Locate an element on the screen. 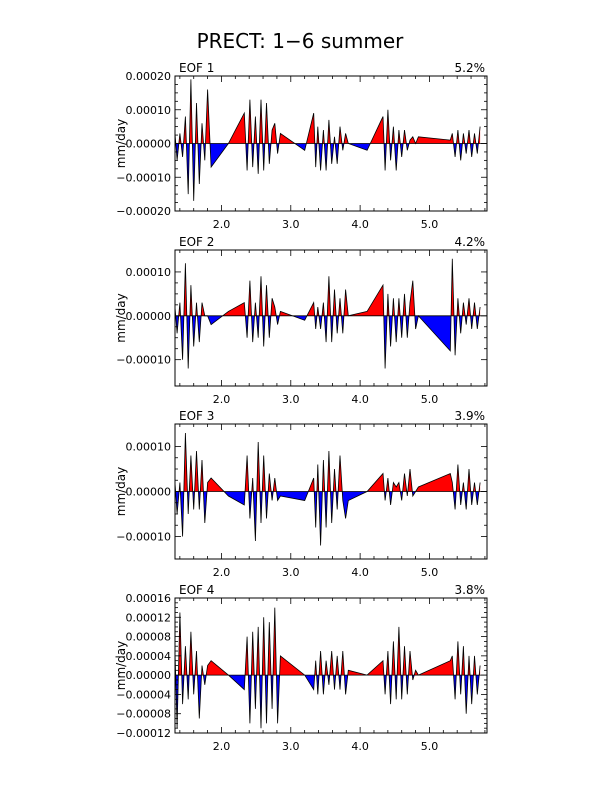  y-tick-label: 0.00004 is located at coordinates (149, 656).